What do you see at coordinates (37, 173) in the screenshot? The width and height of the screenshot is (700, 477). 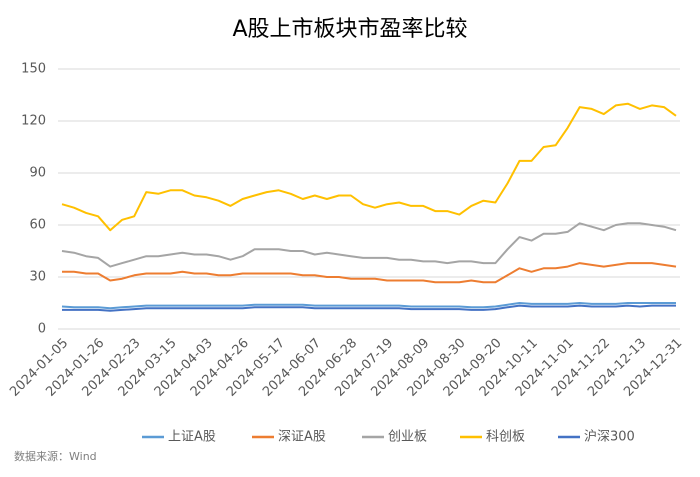 I see `y-tick-label: 90` at bounding box center [37, 173].